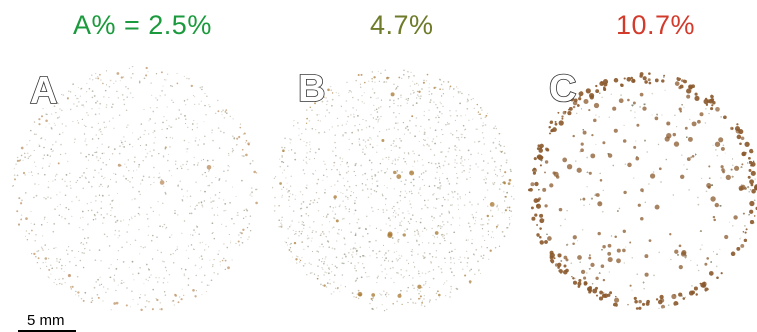 This screenshot has height=332, width=757. Describe the element at coordinates (656, 25) in the screenshot. I see `panel-c-percent: 10.7%` at that location.